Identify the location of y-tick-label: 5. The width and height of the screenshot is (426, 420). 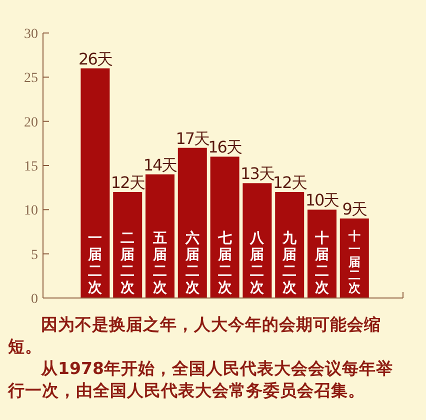
(34, 255).